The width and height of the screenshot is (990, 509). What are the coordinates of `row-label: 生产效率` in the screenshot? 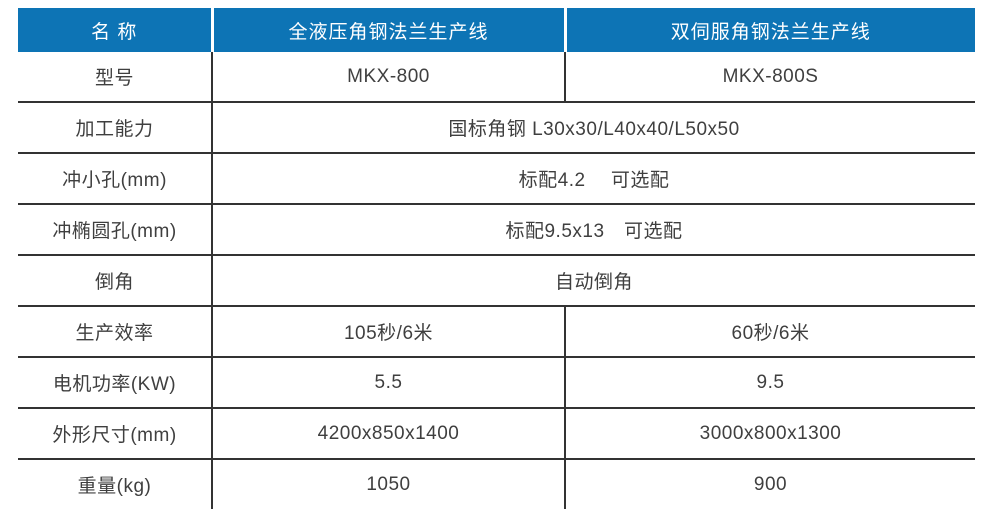 It's located at (115, 332).